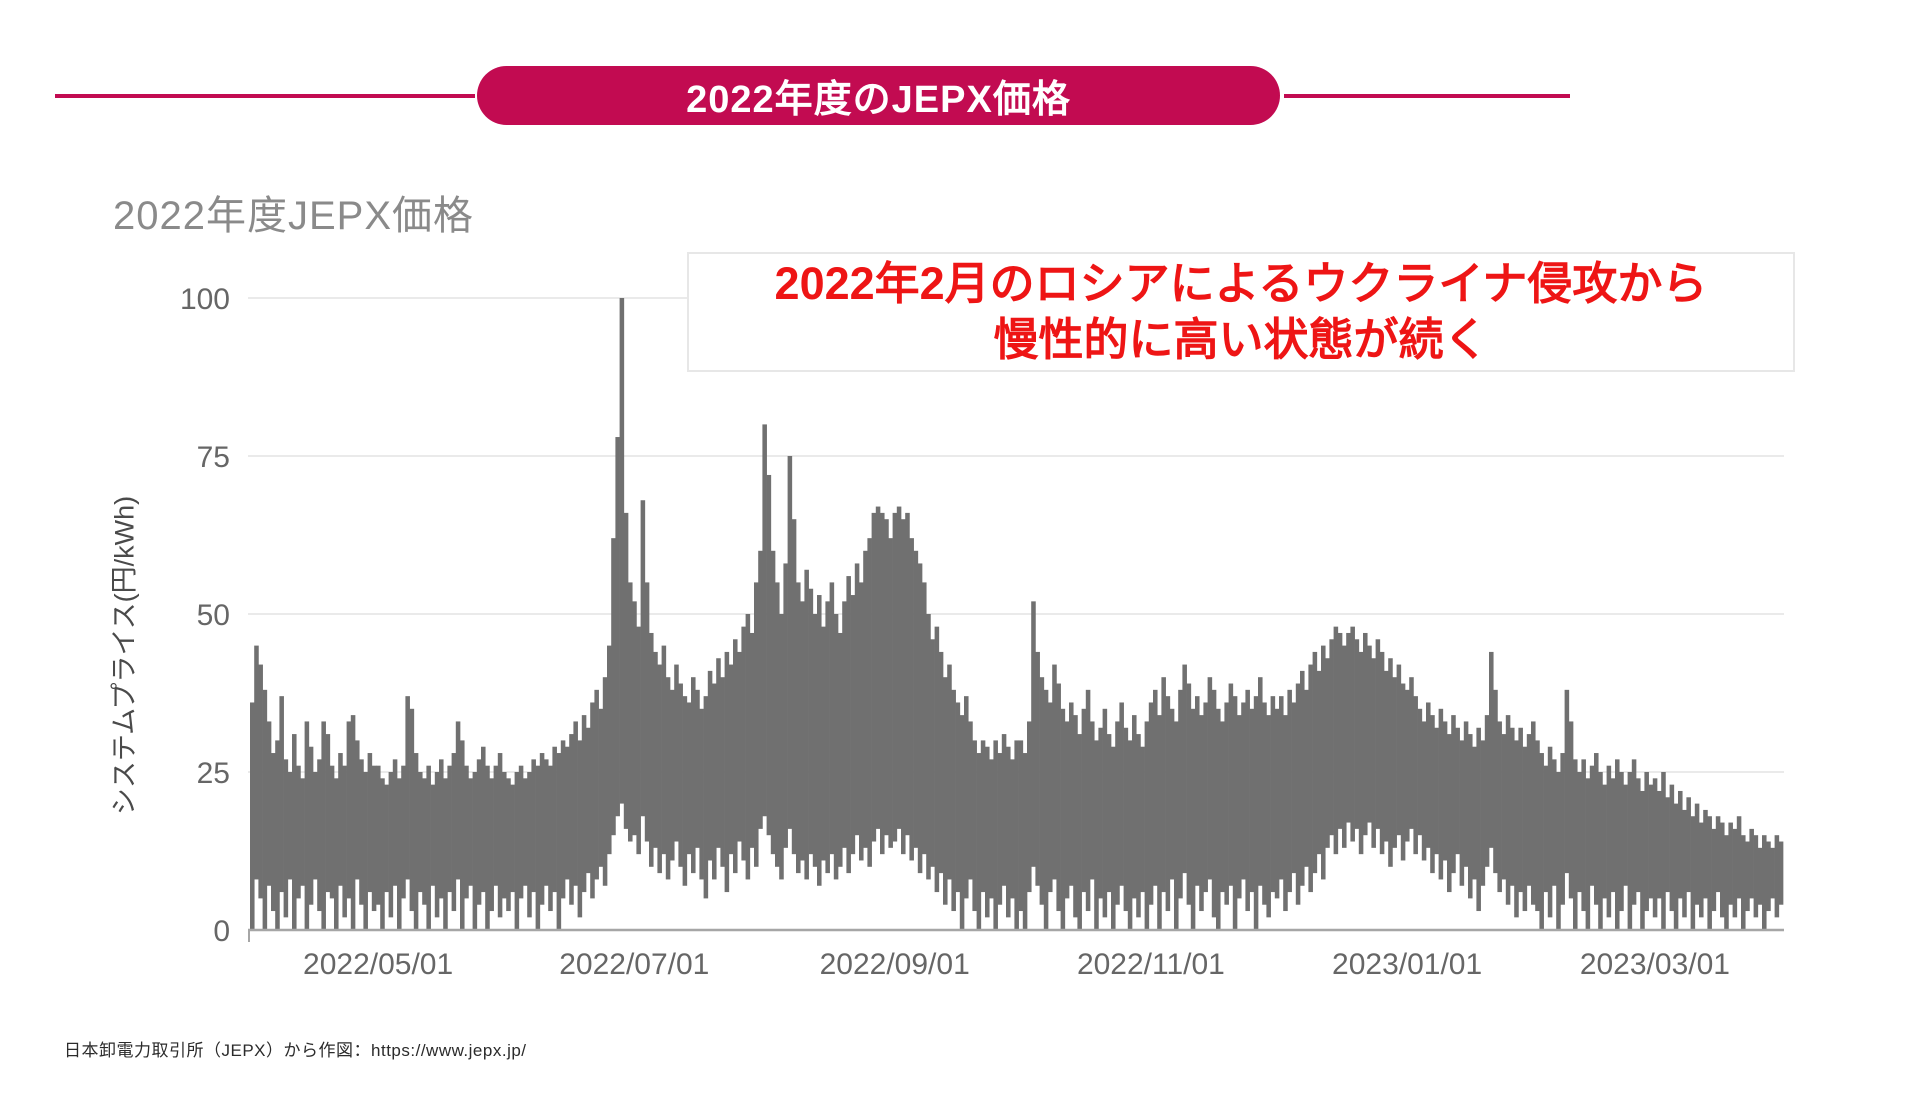 The width and height of the screenshot is (1920, 1096). Describe the element at coordinates (221, 931) in the screenshot. I see `y-tick-label: 0` at that location.